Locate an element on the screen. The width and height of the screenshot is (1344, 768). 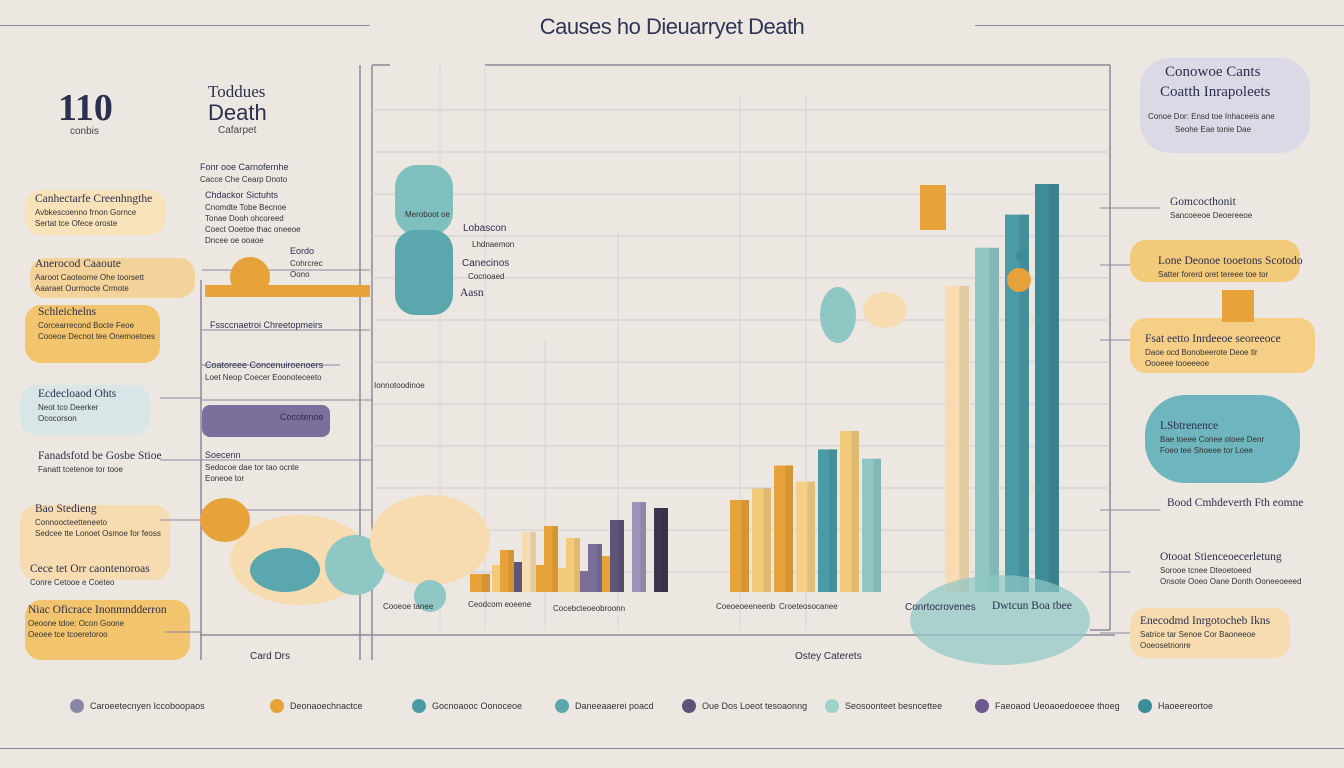
left-label-text: Neot tco Deerker is located at coordinates (68, 407).